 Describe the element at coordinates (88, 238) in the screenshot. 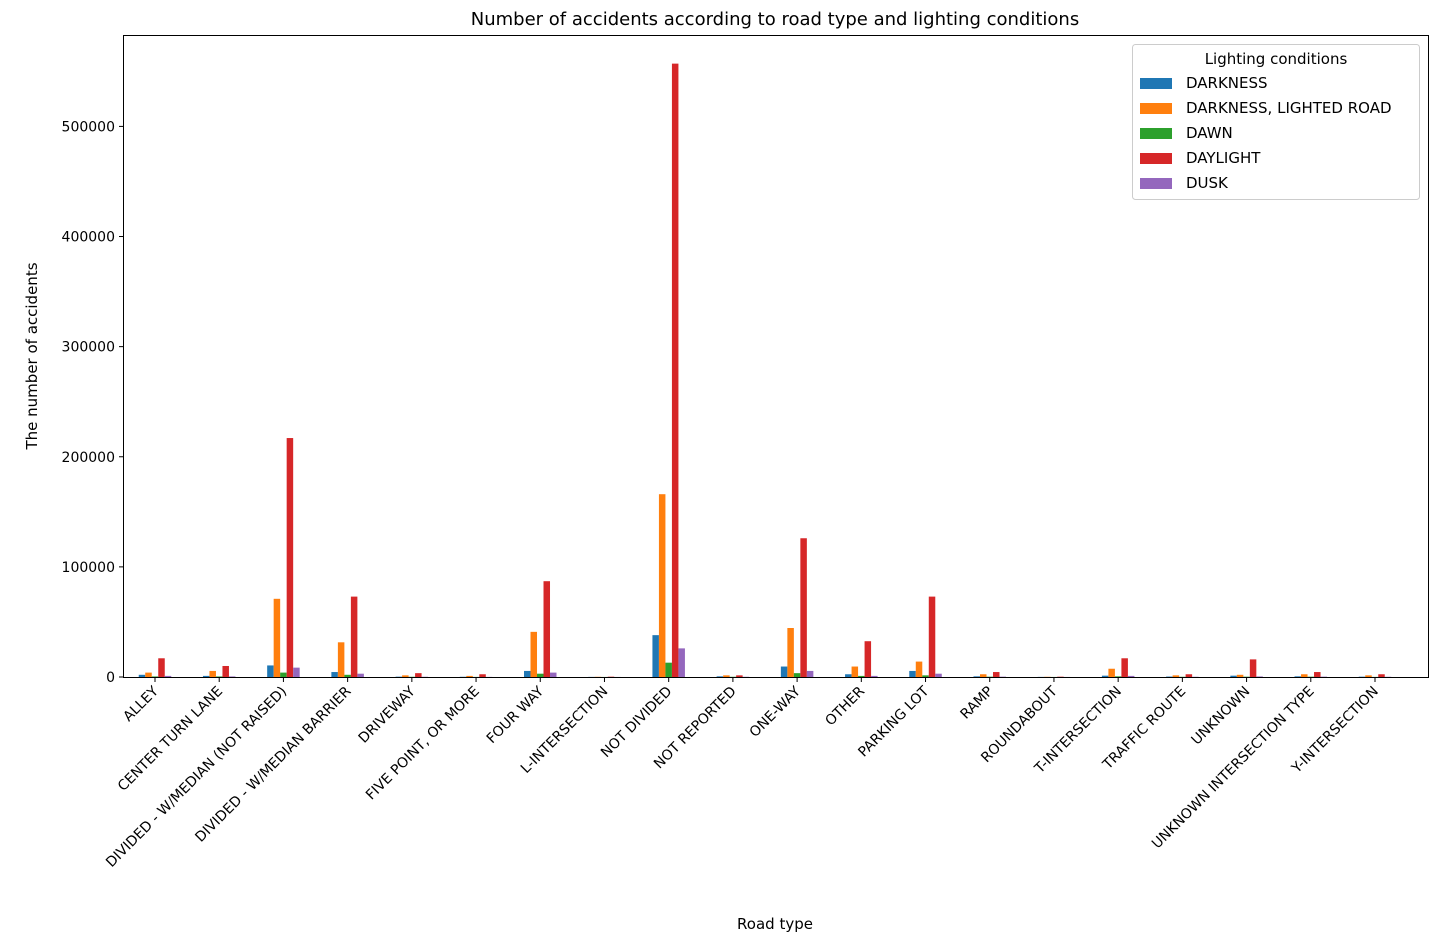

I see `y-tick-label: 400000` at that location.